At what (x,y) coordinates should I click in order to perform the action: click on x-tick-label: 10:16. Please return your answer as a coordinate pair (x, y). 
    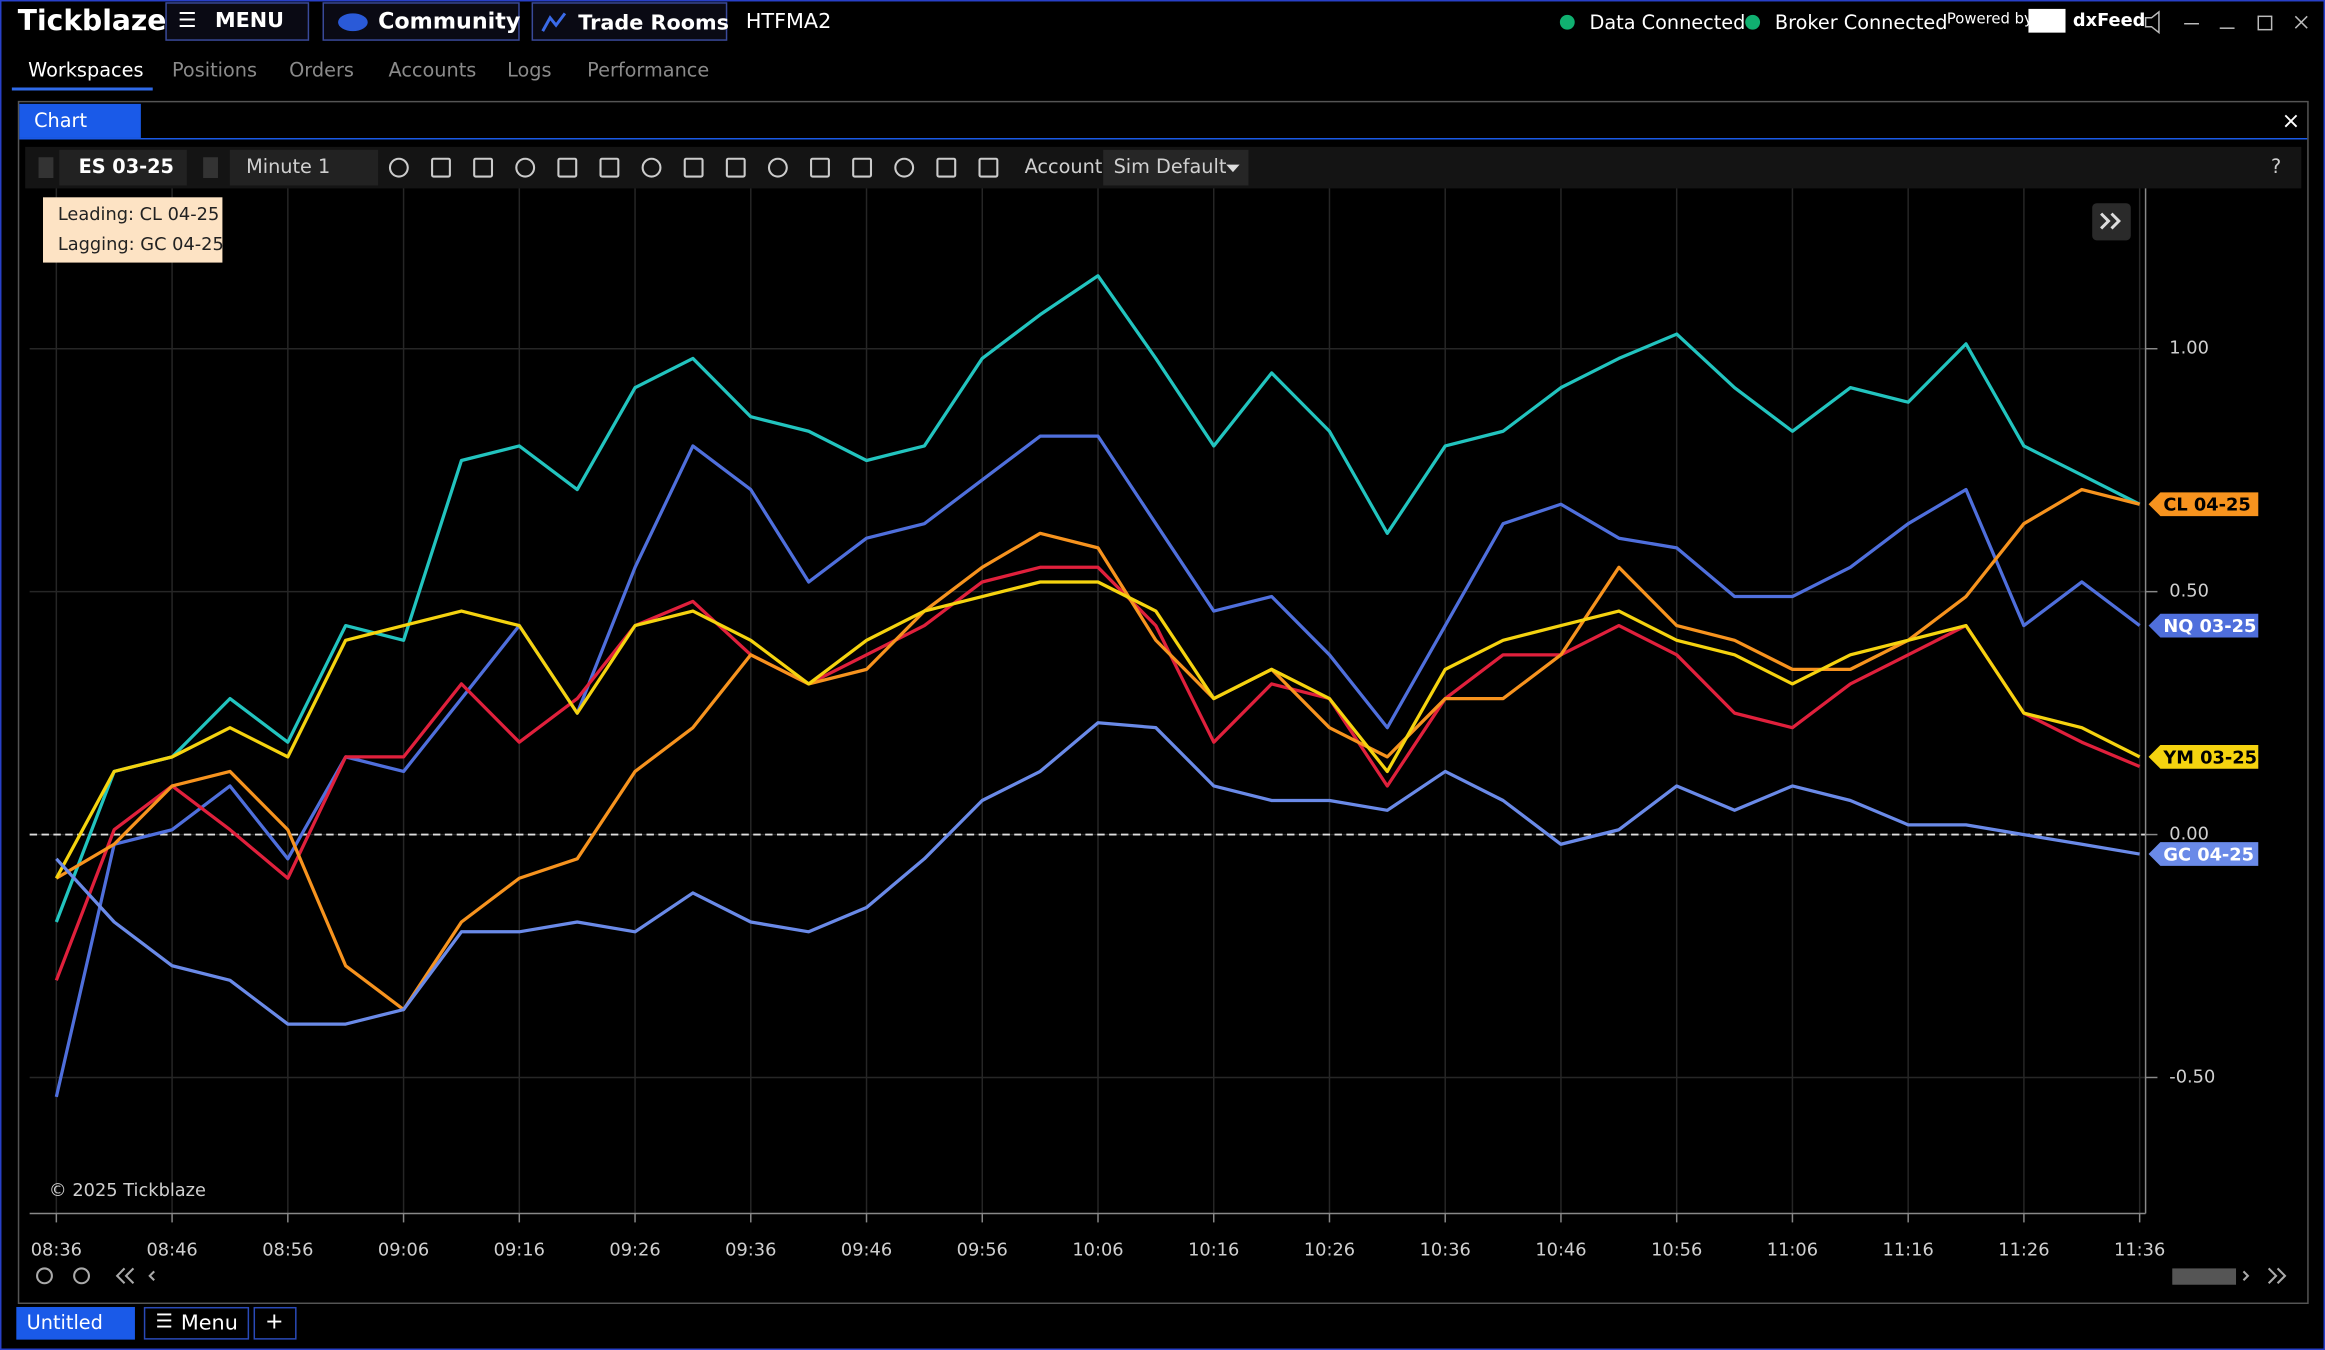
    Looking at the image, I should click on (1213, 1250).